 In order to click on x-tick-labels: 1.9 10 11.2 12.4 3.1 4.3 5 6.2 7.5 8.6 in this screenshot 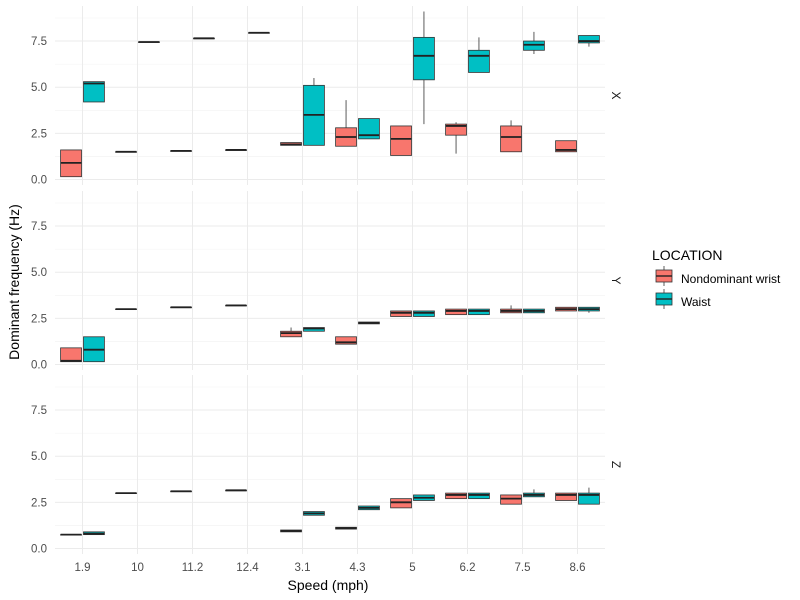, I will do `click(330, 568)`.